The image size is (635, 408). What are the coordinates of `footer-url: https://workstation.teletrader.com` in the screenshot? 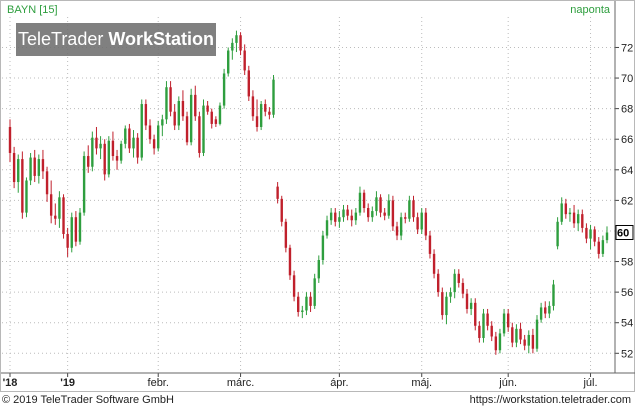 It's located at (550, 400).